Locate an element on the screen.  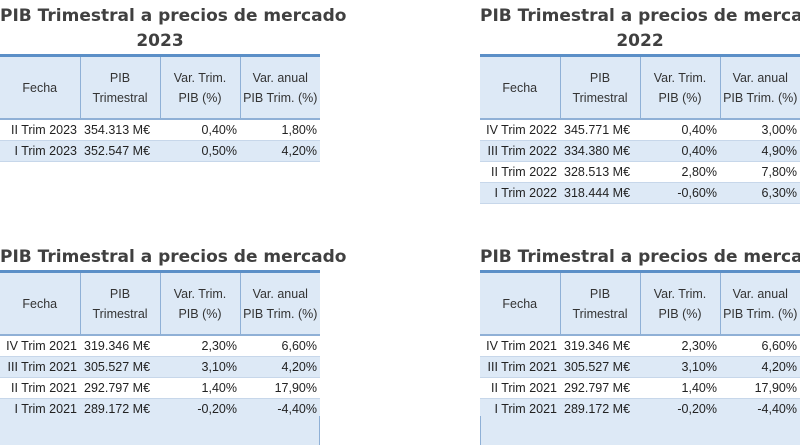
table-row: I Trim 2023 352.547 M€ 0,50% 4,20% is located at coordinates (160, 151).